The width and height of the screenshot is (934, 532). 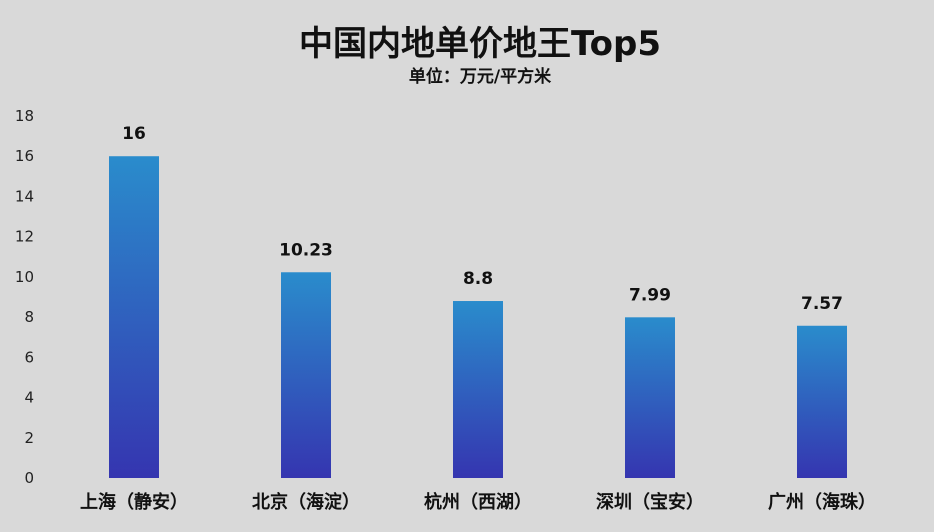 I want to click on category-label: 上海（静安）, so click(x=134, y=502).